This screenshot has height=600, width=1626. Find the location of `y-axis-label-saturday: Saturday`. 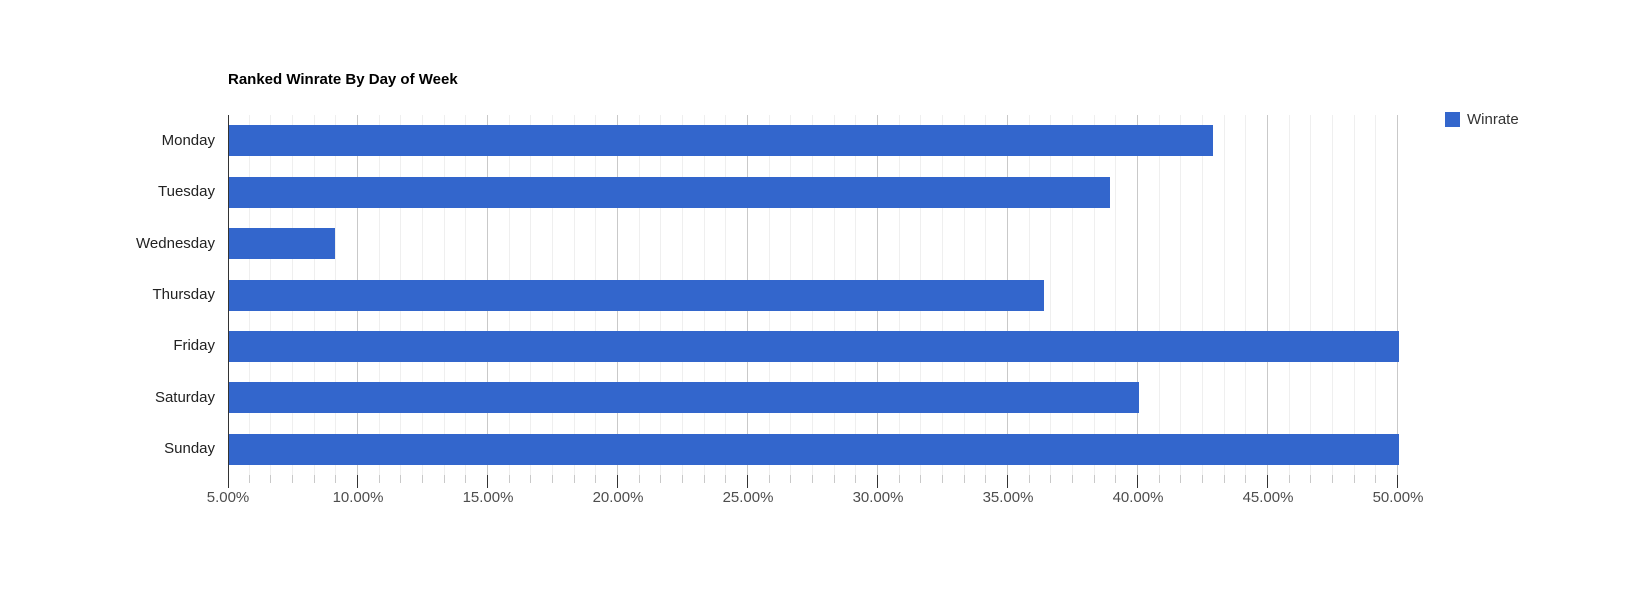

y-axis-label-saturday: Saturday is located at coordinates (184, 397).